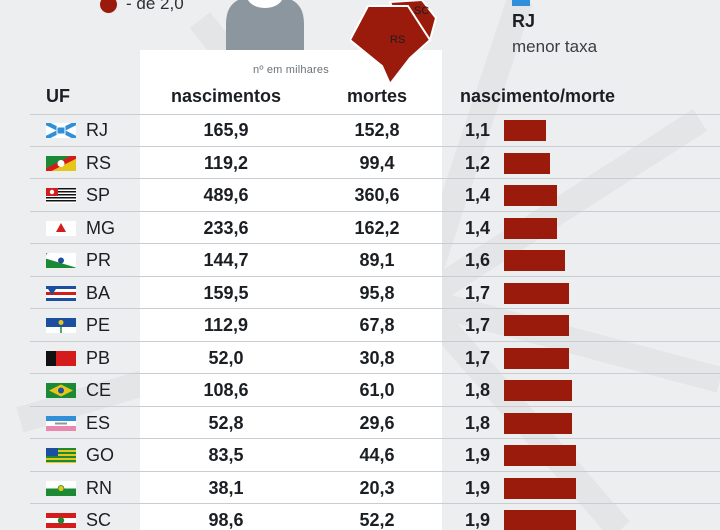  I want to click on header-deaths: mortes, so click(377, 96).